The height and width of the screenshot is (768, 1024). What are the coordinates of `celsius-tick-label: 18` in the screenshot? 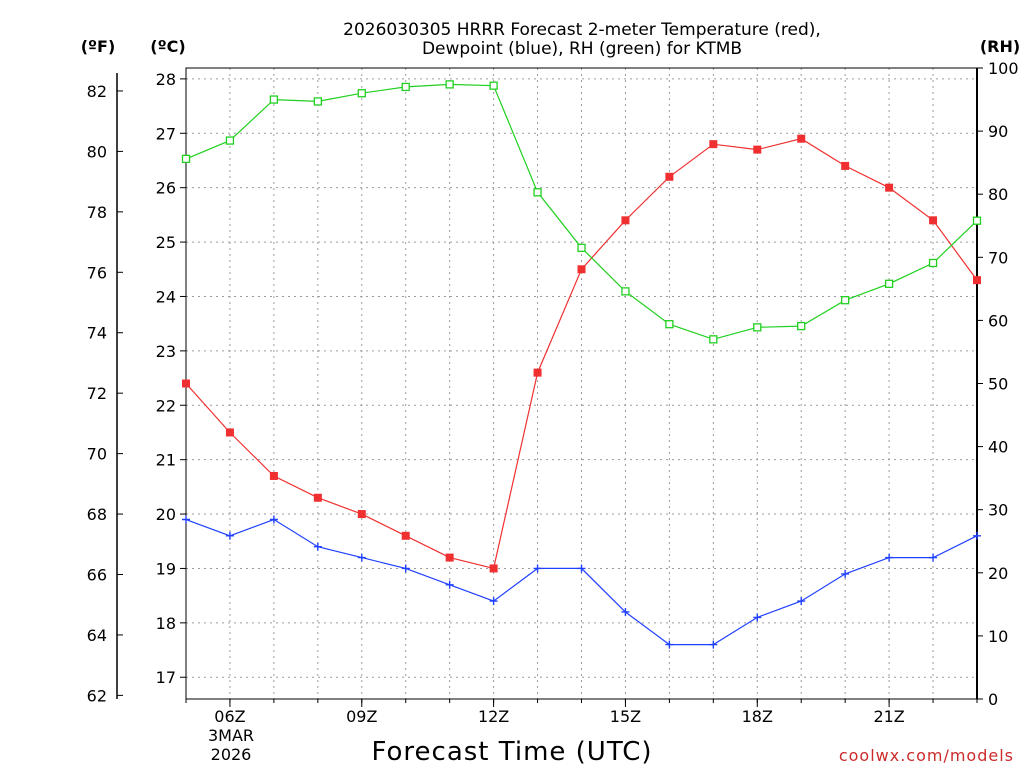 It's located at (166, 623).